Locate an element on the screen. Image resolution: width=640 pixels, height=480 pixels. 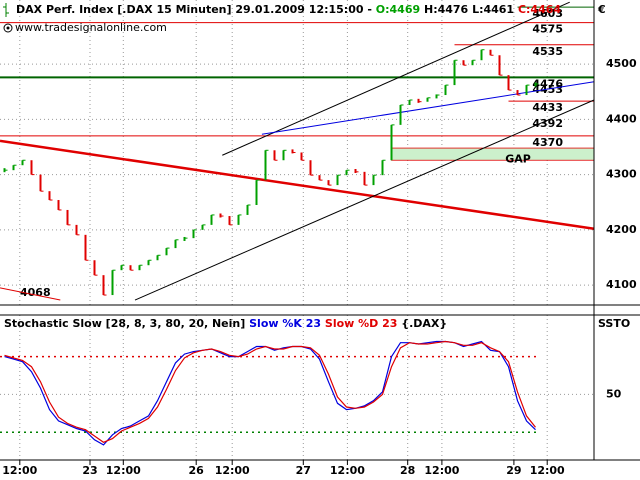
legend-entry: Slow %D 23 is located at coordinates (361, 323).